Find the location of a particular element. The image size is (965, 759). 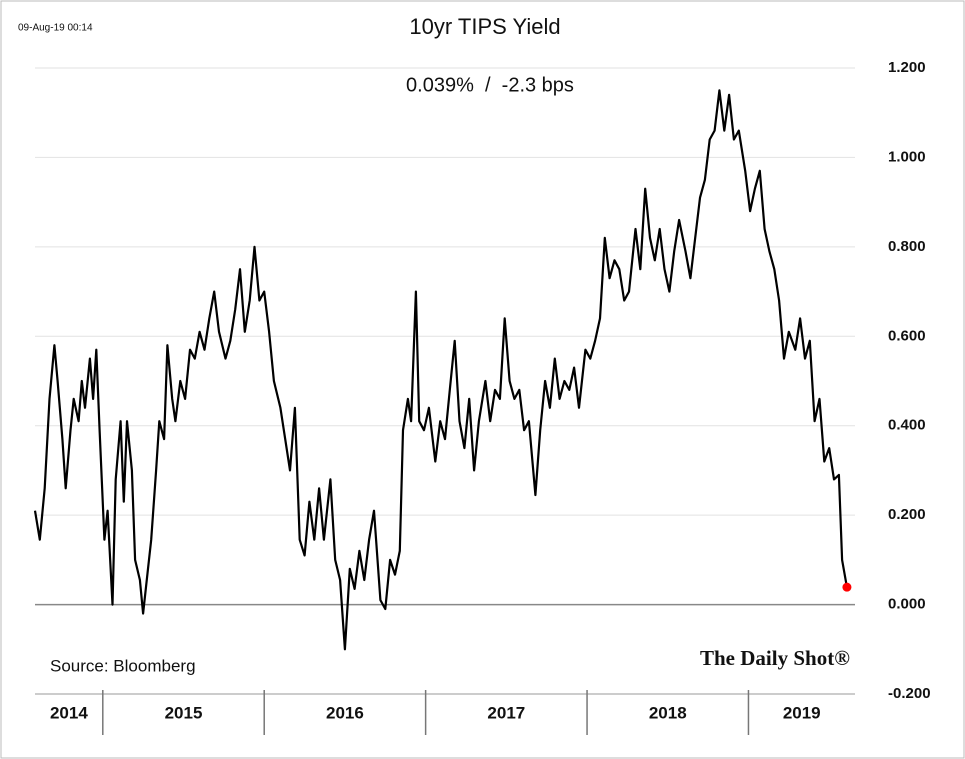

y-tick-label: -0.200 is located at coordinates (909, 693).